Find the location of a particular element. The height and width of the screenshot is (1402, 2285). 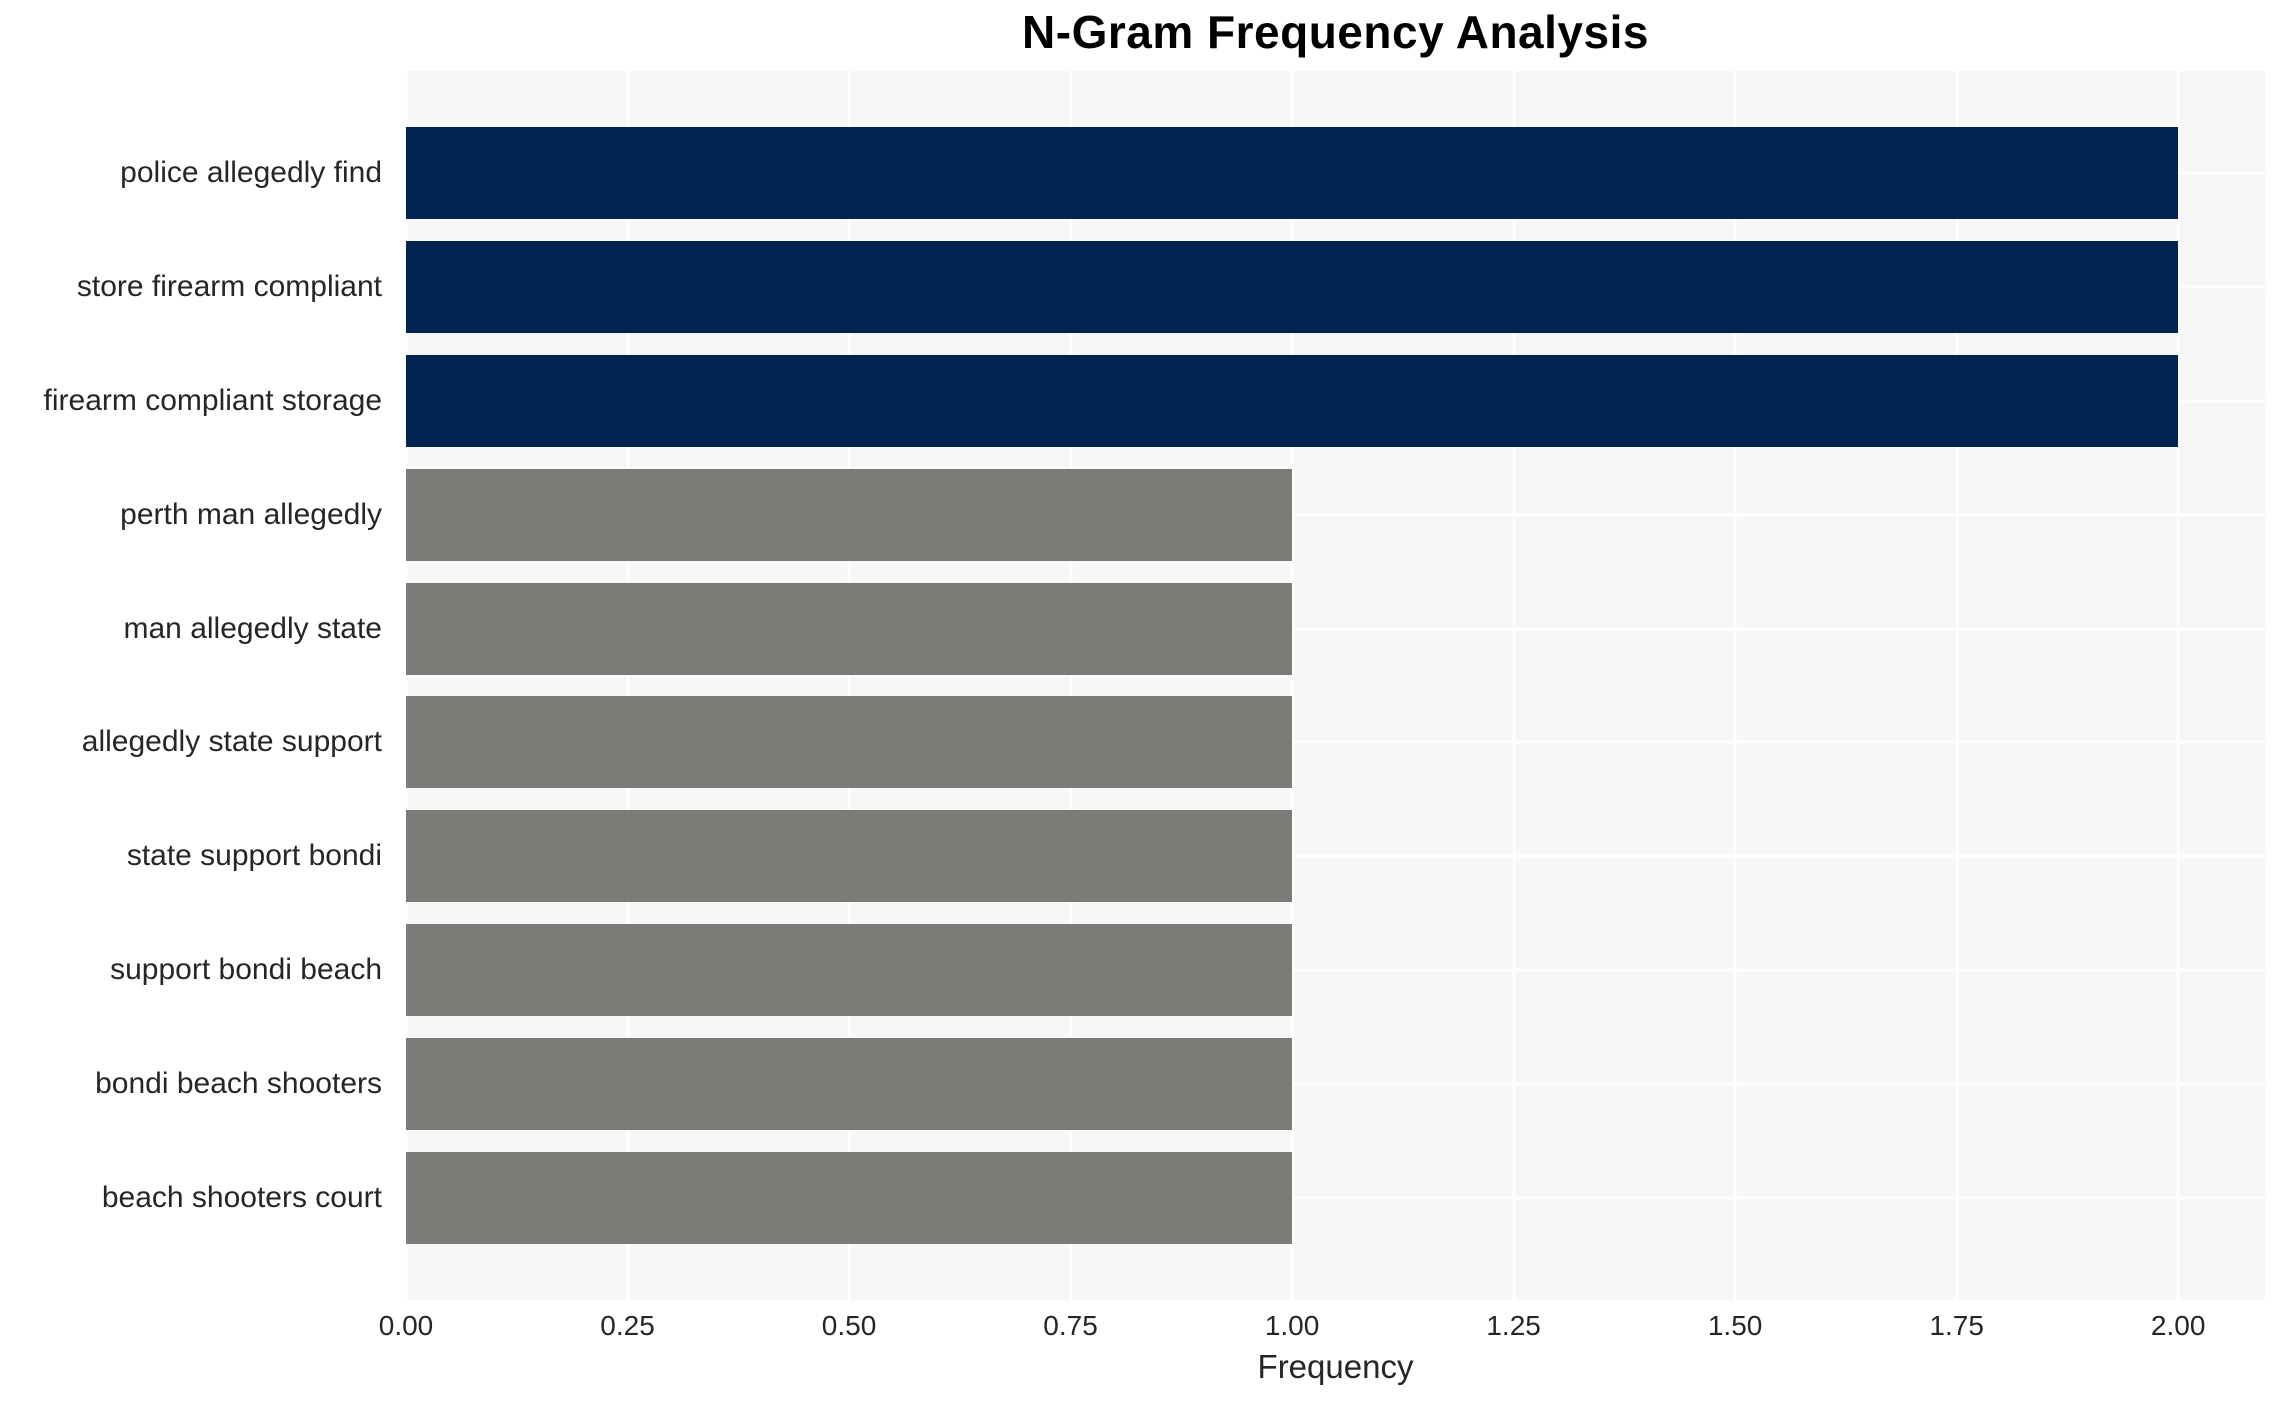

chart-title: N-Gram Frequency Analysis is located at coordinates (1335, 32).